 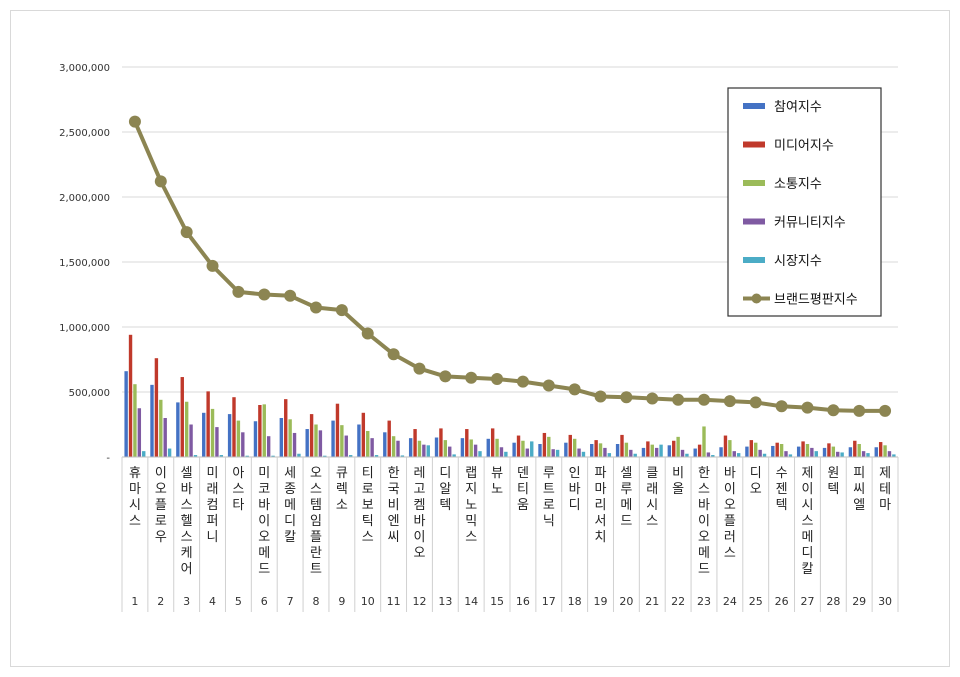 I want to click on rank-label: 17, so click(x=549, y=601).